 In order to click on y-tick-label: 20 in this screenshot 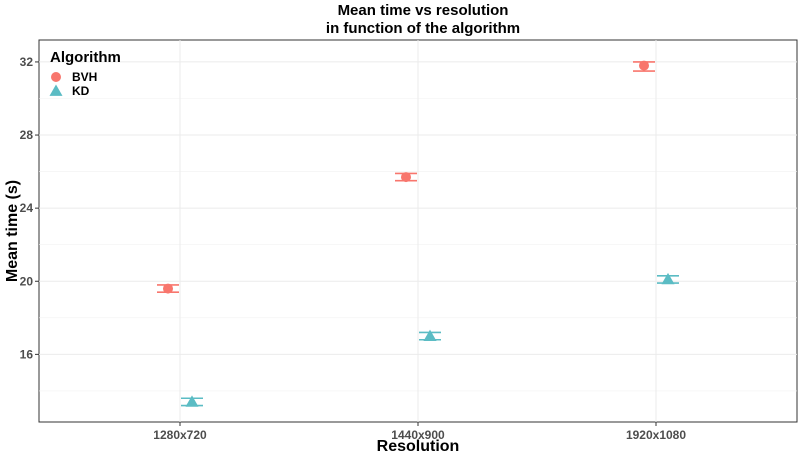, I will do `click(27, 281)`.